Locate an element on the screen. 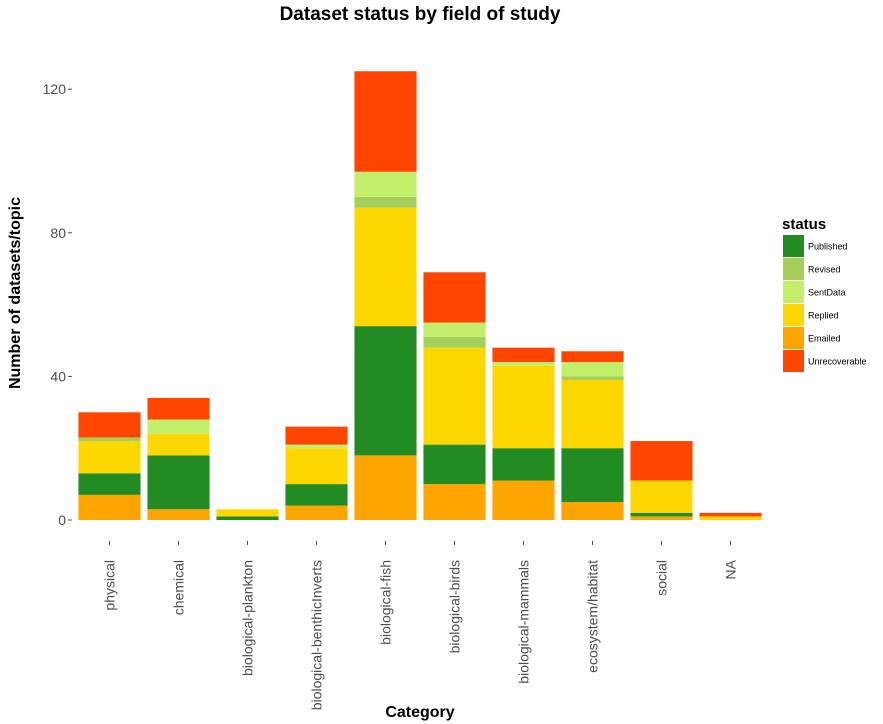 The height and width of the screenshot is (724, 883). bar-ecosystem-habitat-emailed is located at coordinates (592, 511).